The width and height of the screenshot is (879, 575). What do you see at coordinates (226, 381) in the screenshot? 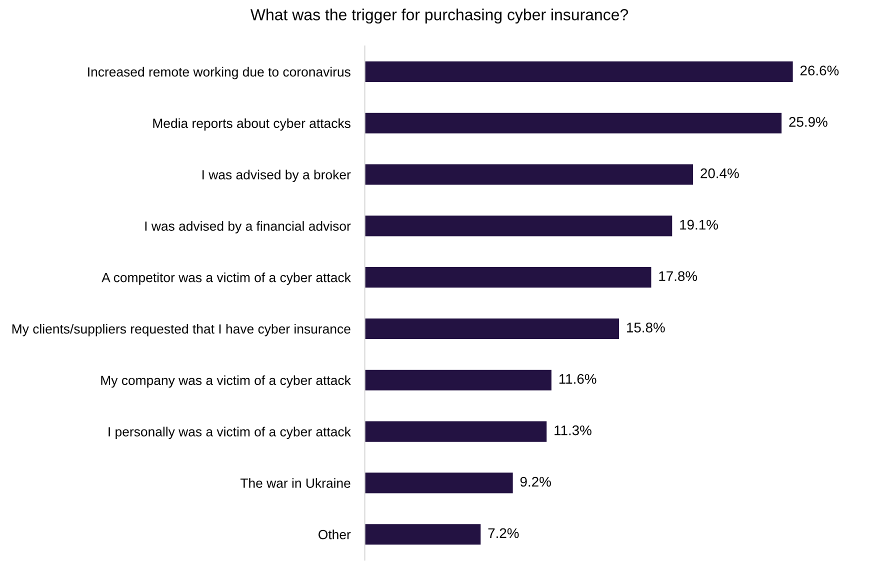
I see `y-tick-label: My company was a victim of a cyber attack` at bounding box center [226, 381].